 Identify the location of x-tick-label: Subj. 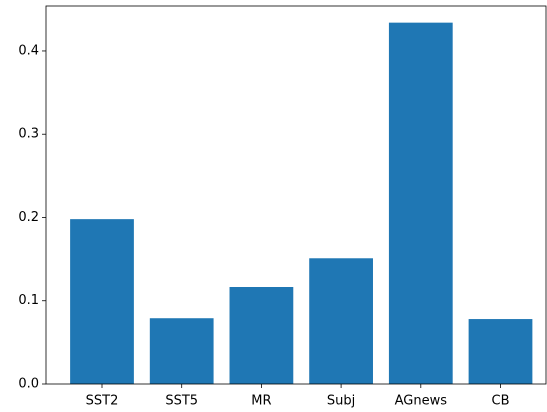
(341, 401).